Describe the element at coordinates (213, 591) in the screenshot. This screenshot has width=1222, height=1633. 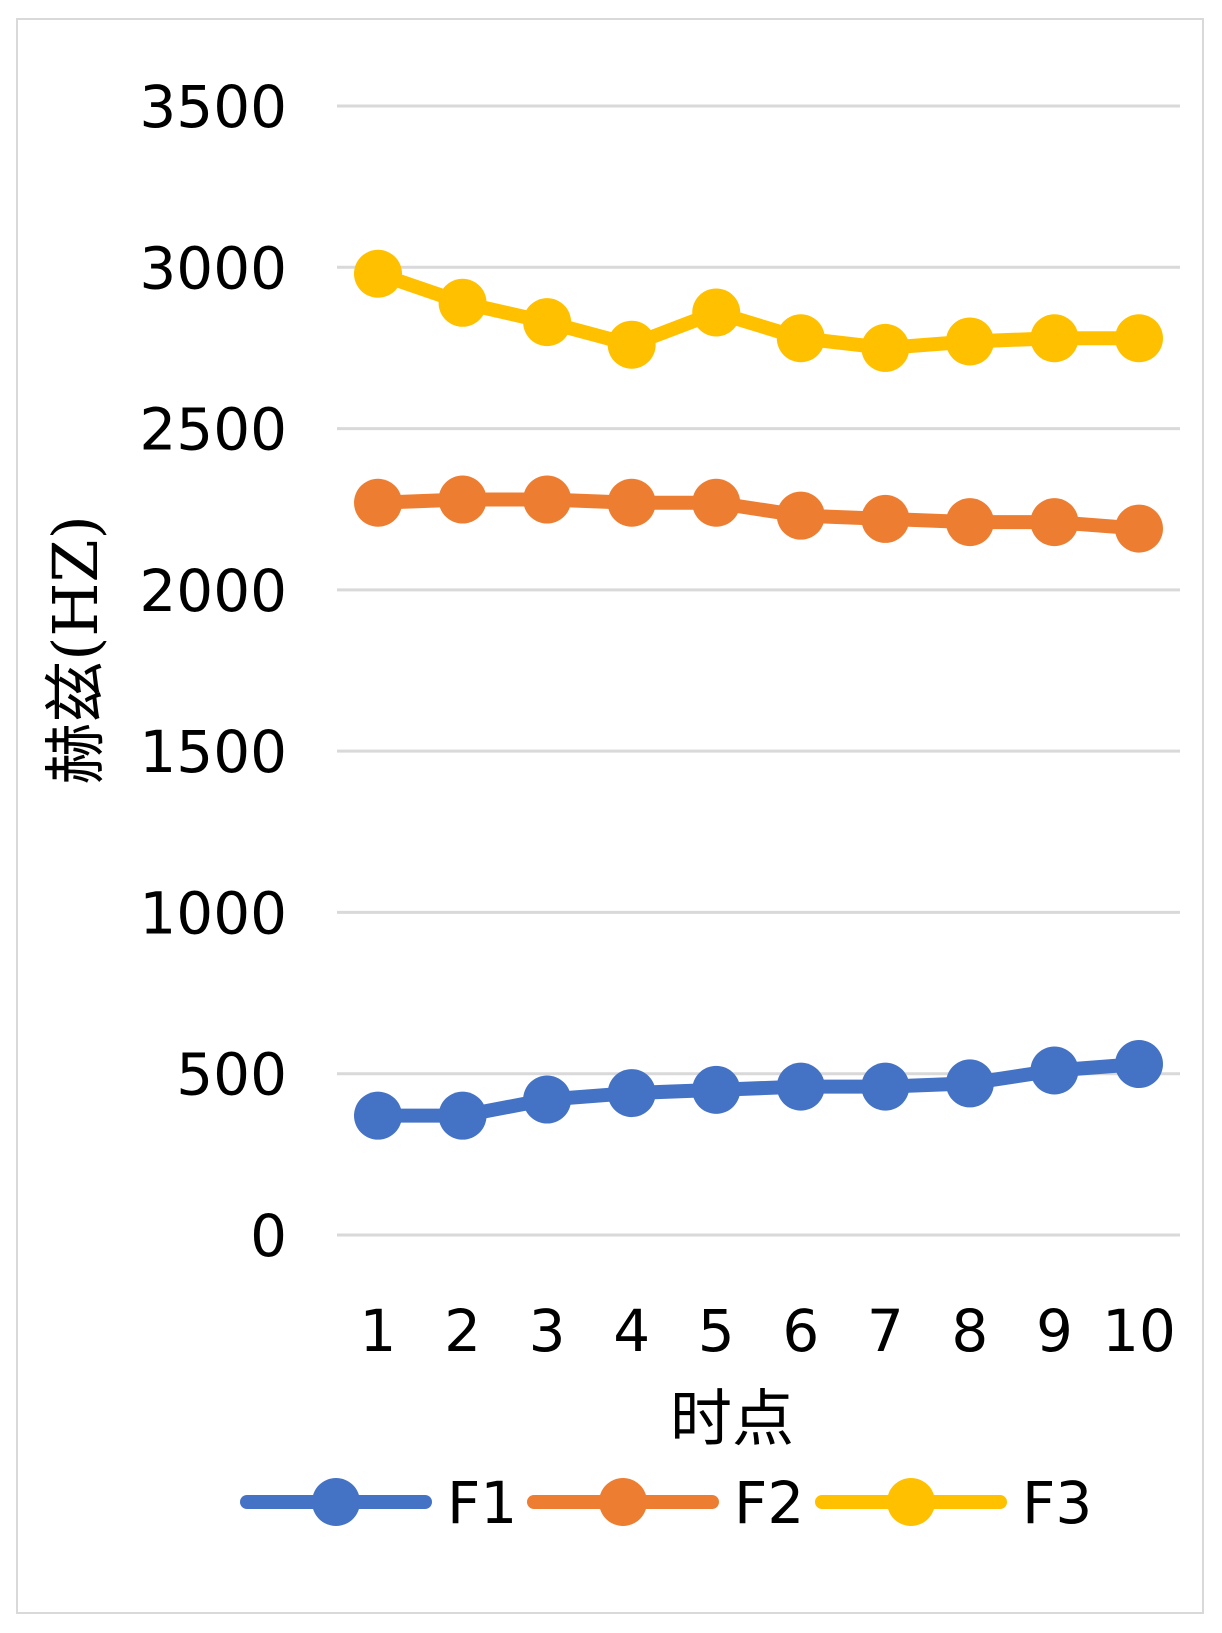
I see `y-tick-label-2000: 2000` at that location.